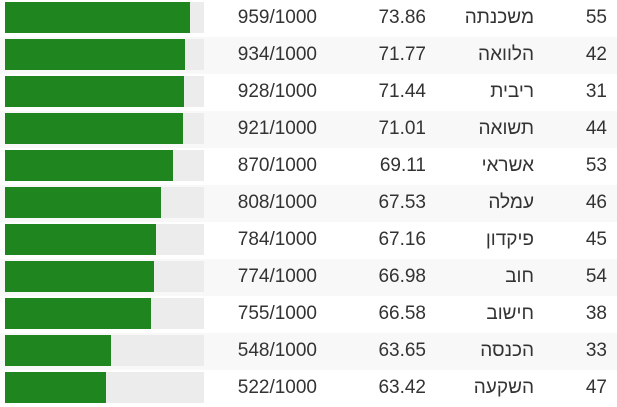 Image resolution: width=617 pixels, height=407 pixels. What do you see at coordinates (277, 165) in the screenshot?
I see `score-cell: 870/1000` at bounding box center [277, 165].